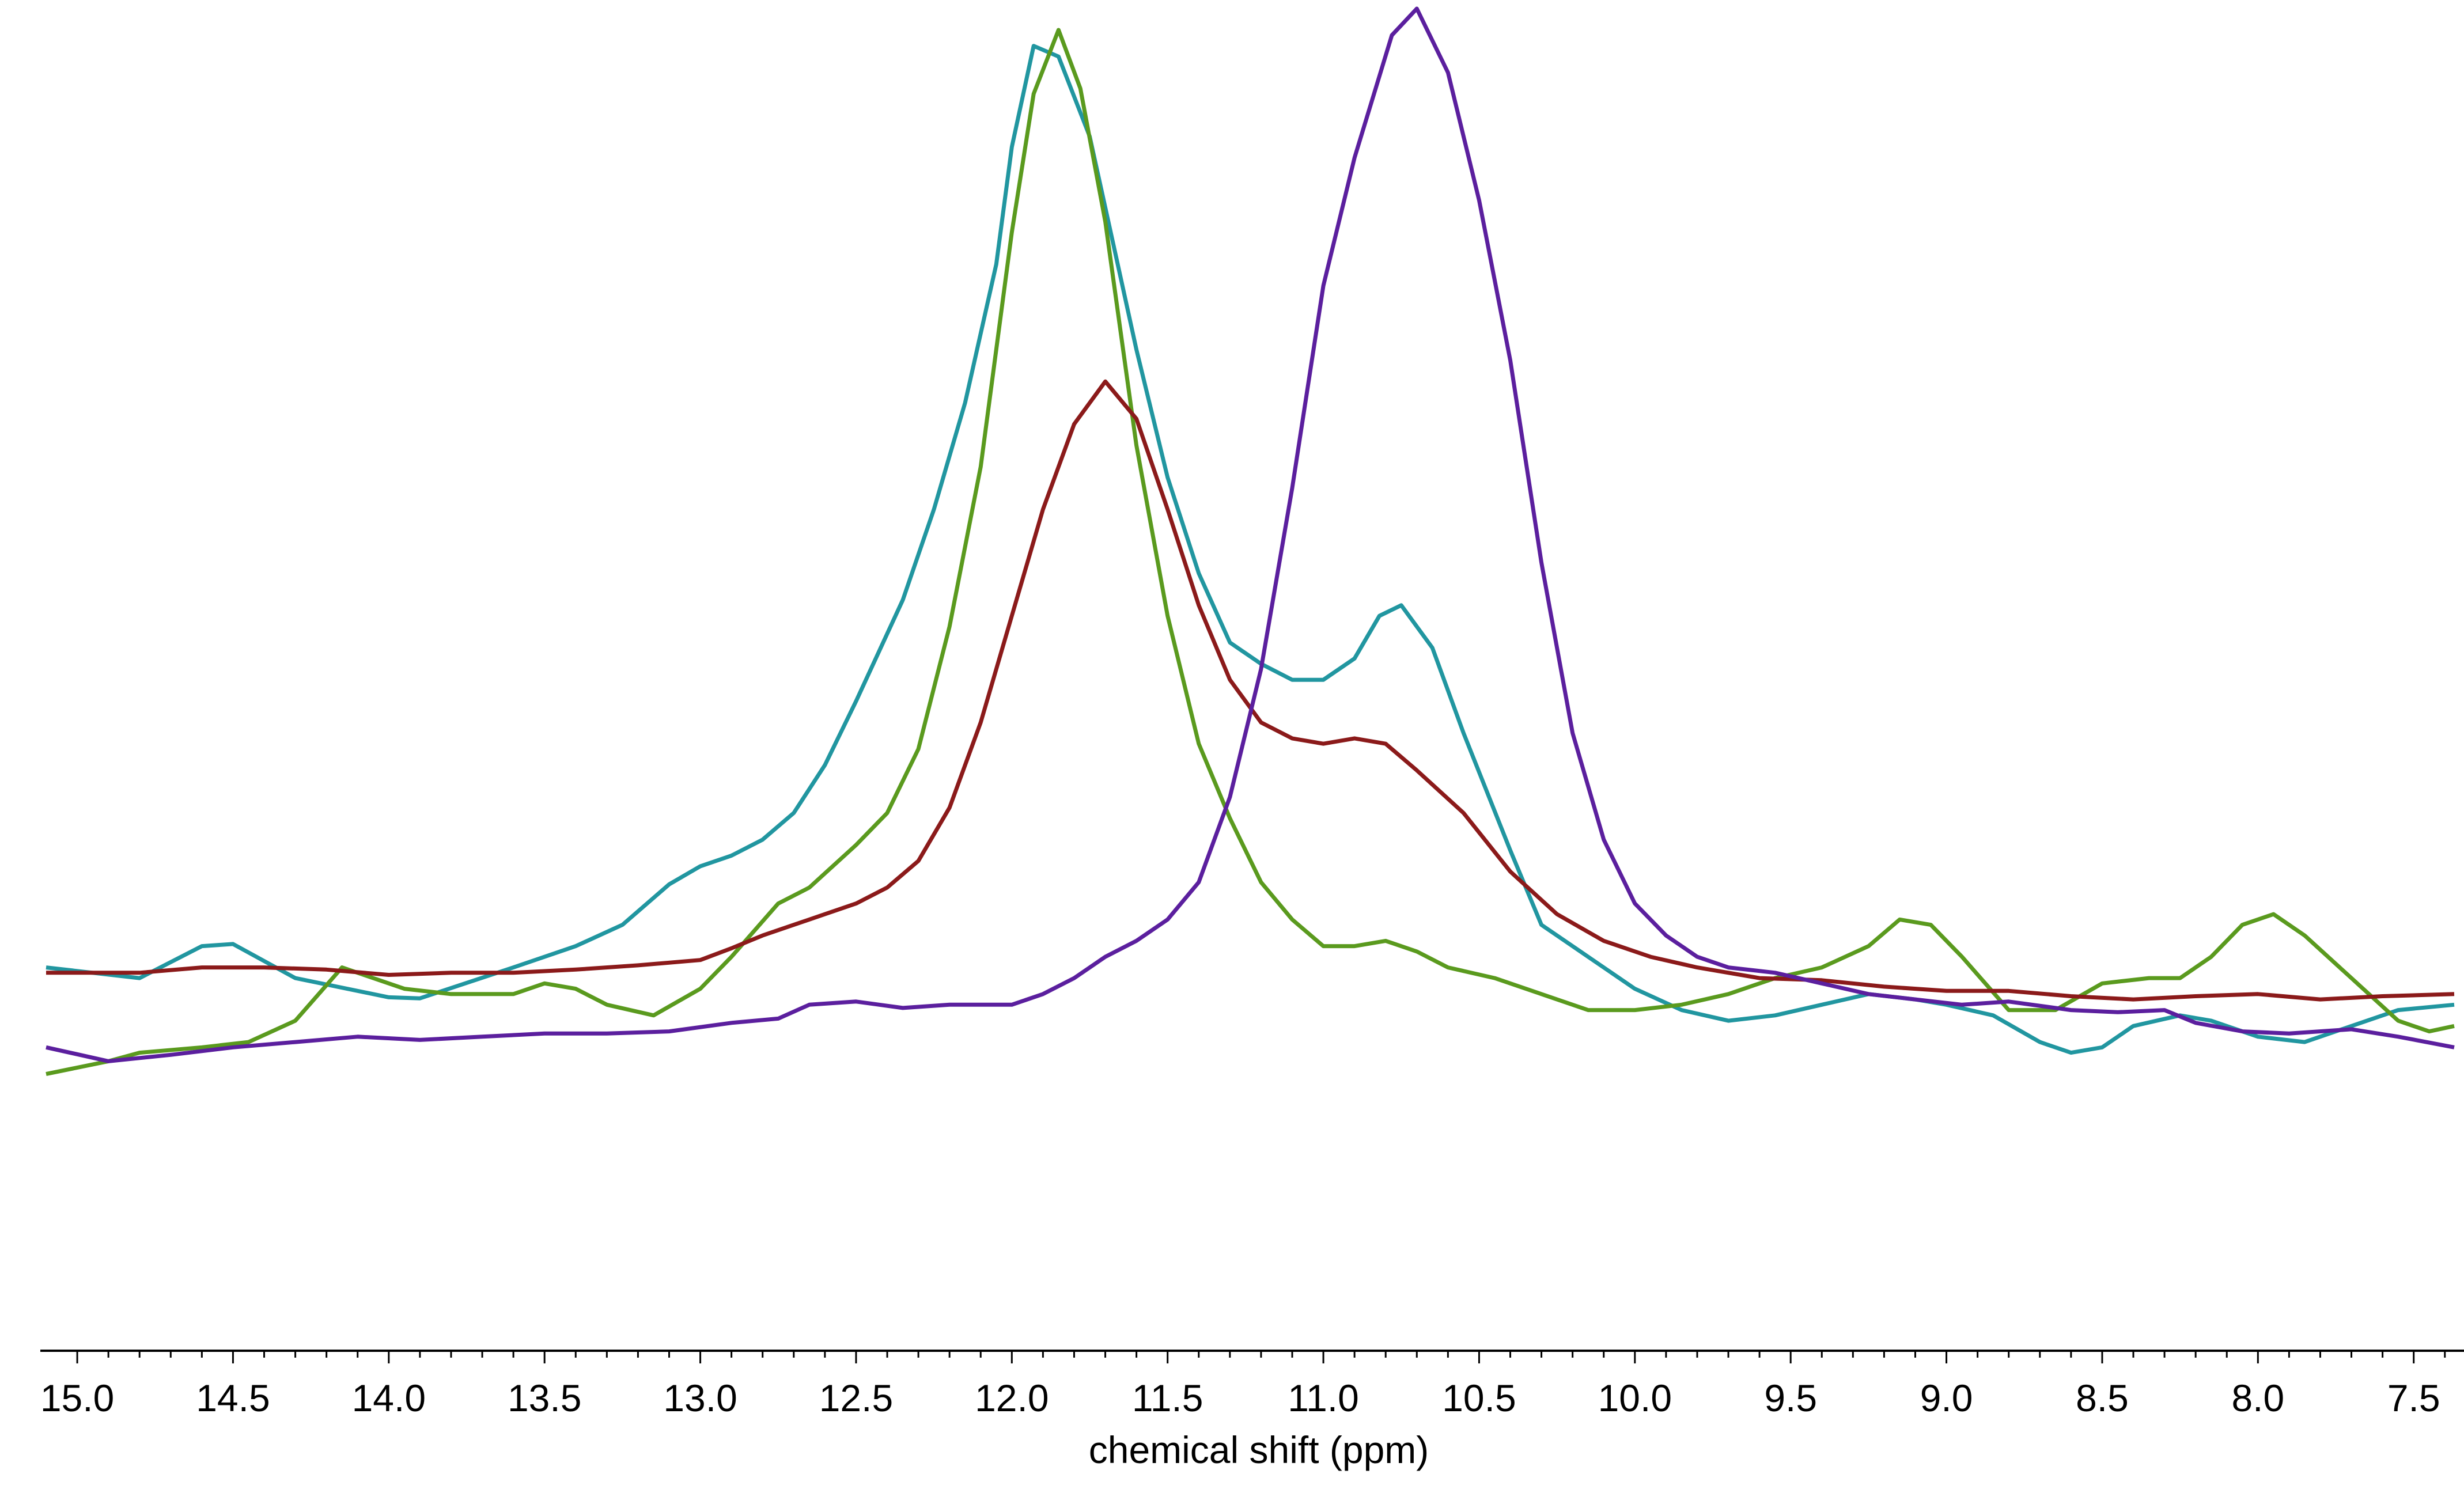 Image resolution: width=2464 pixels, height=1493 pixels. I want to click on x-tick-label: 10.5, so click(1479, 1398).